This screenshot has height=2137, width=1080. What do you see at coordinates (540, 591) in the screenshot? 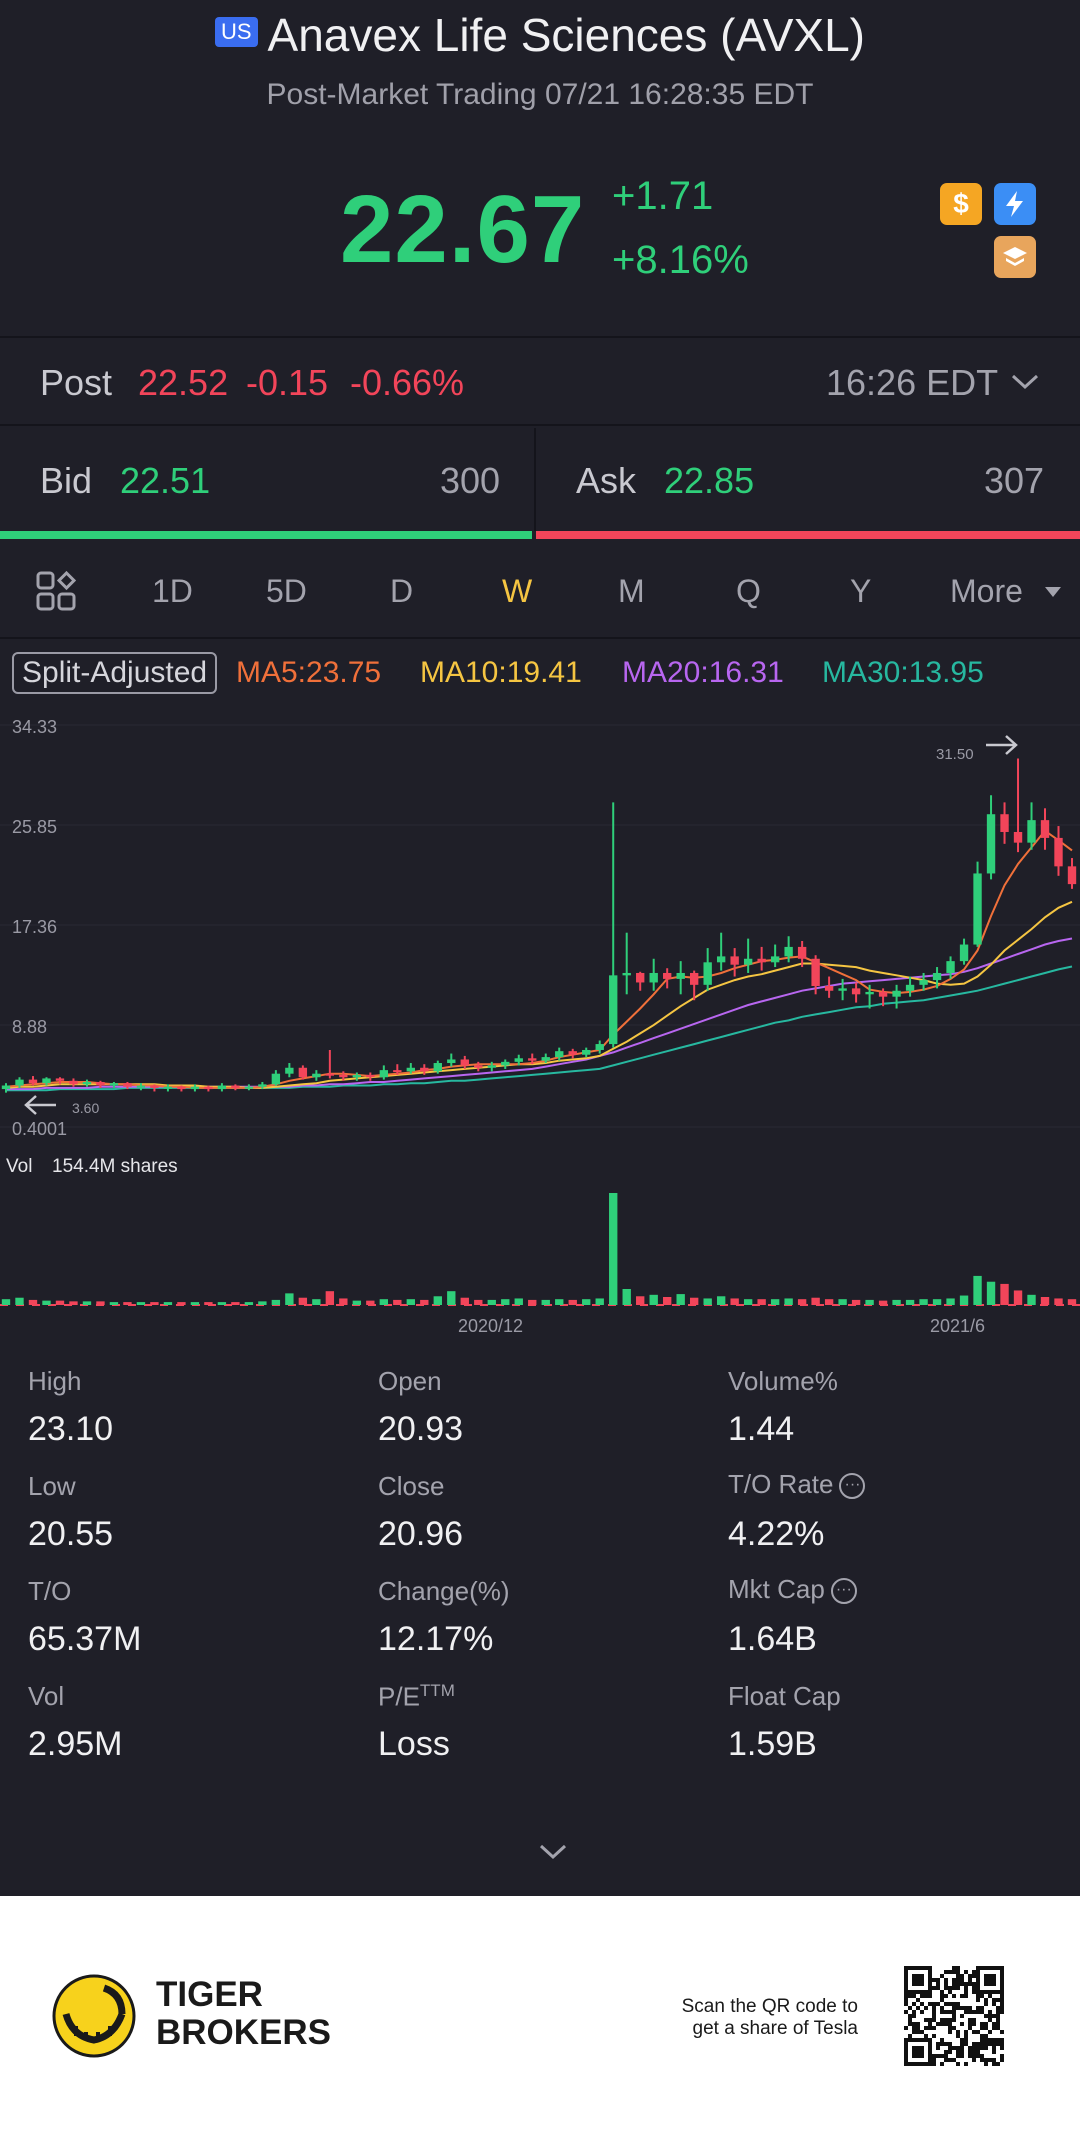
I see `period-tabs: 1D 5D D W M Q Y More` at bounding box center [540, 591].